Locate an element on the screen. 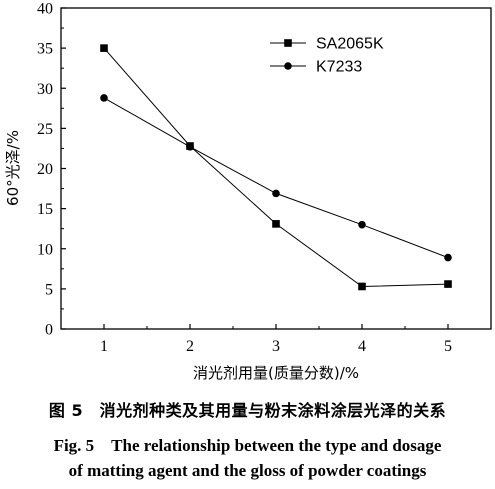  legend-item-k7233: K7233 is located at coordinates (316, 67).